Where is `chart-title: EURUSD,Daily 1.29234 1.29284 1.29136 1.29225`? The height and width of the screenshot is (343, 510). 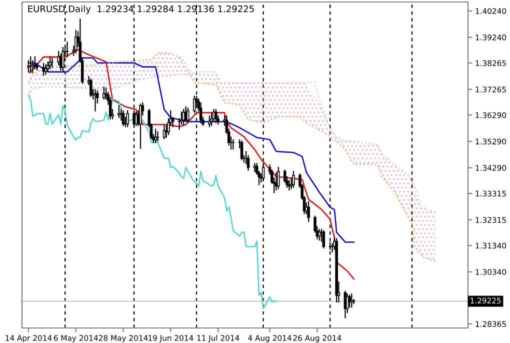
chart-title: EURUSD,Daily 1.29234 1.29284 1.29136 1.29225 is located at coordinates (141, 9).